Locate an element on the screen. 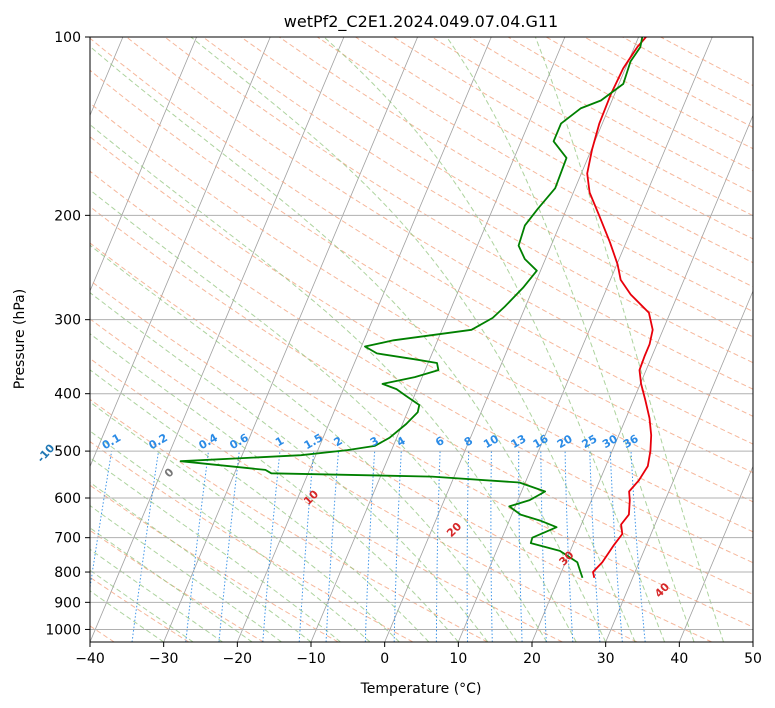 The height and width of the screenshot is (708, 775). mixing-ratio-label: 8 is located at coordinates (468, 441).